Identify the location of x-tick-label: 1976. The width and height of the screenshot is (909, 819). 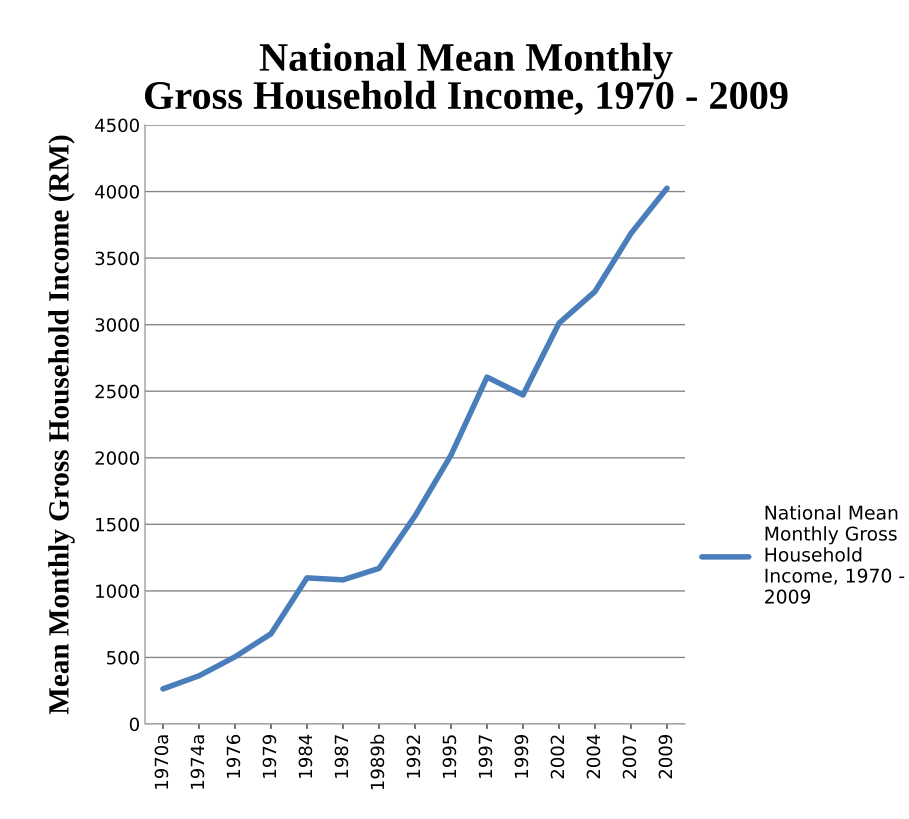
(233, 756).